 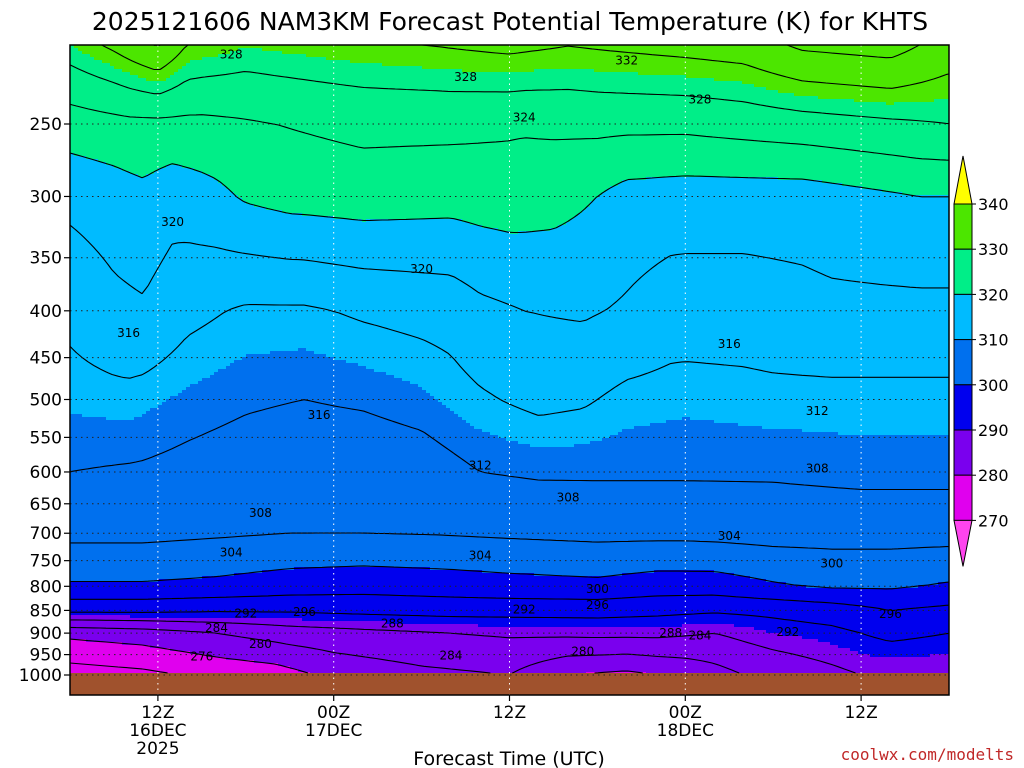 What do you see at coordinates (46, 473) in the screenshot?
I see `y-tick-label: 600` at bounding box center [46, 473].